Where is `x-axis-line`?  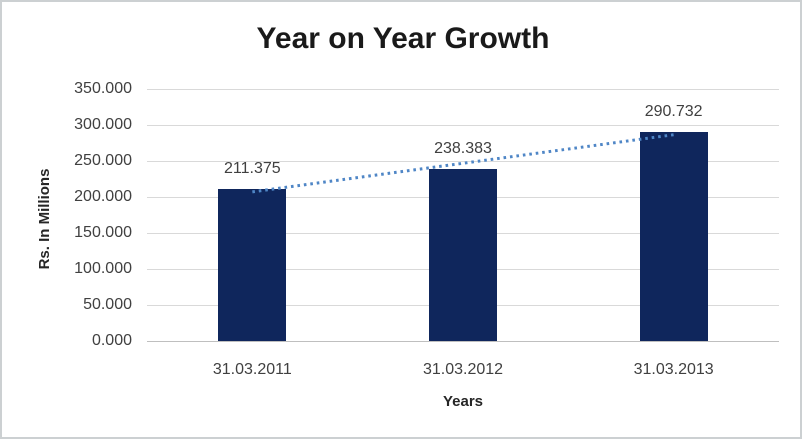
x-axis-line is located at coordinates (463, 341).